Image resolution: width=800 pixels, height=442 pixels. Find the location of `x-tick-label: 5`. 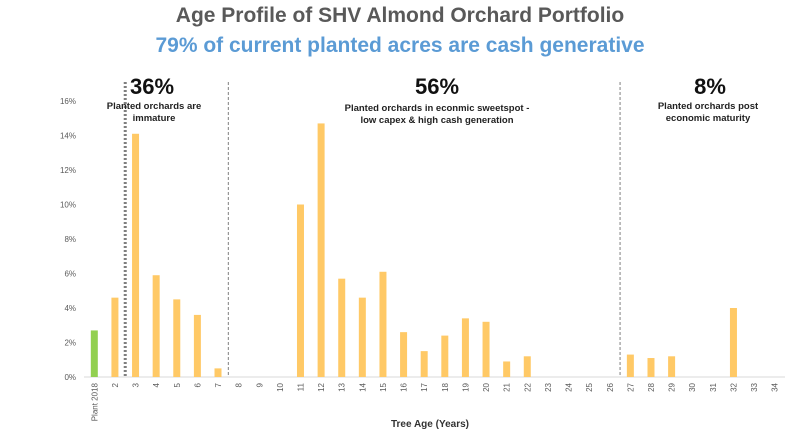

x-tick-label: 5 is located at coordinates (177, 384).